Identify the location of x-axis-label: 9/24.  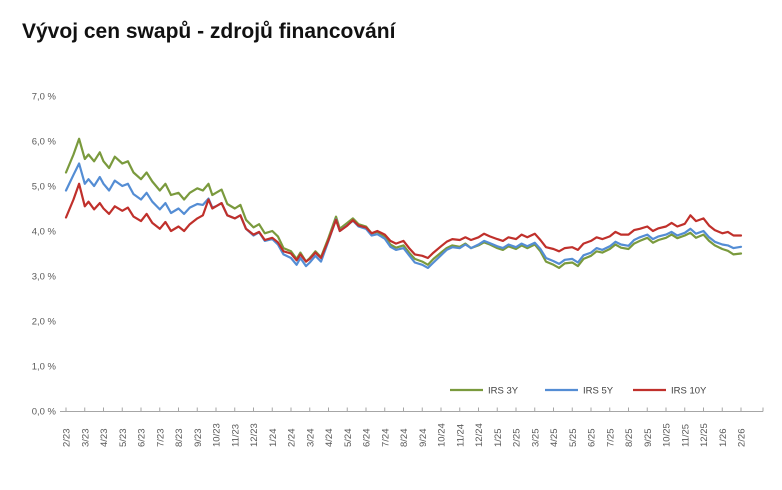
(423, 438).